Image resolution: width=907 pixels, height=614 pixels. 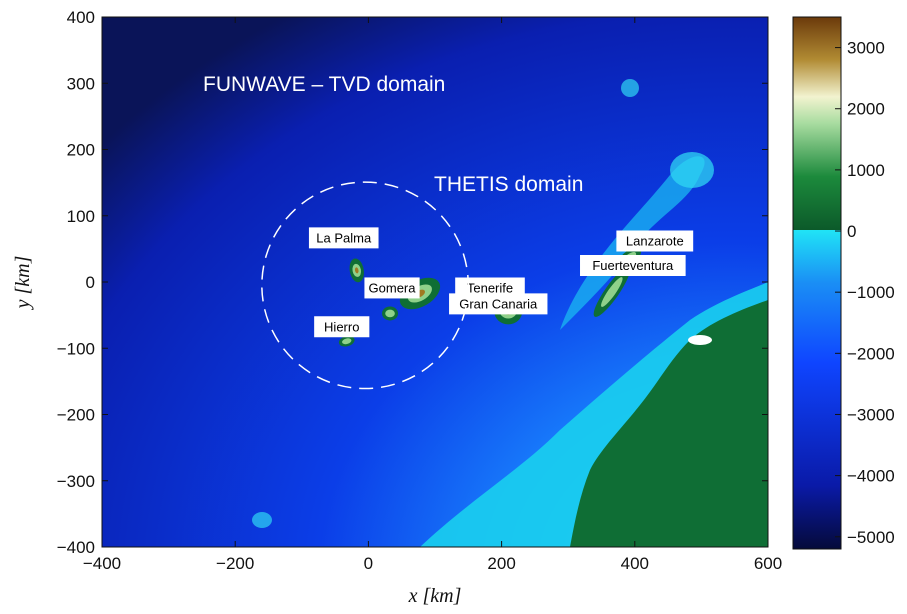 What do you see at coordinates (102, 563) in the screenshot?
I see `x-tick-label: −400` at bounding box center [102, 563].